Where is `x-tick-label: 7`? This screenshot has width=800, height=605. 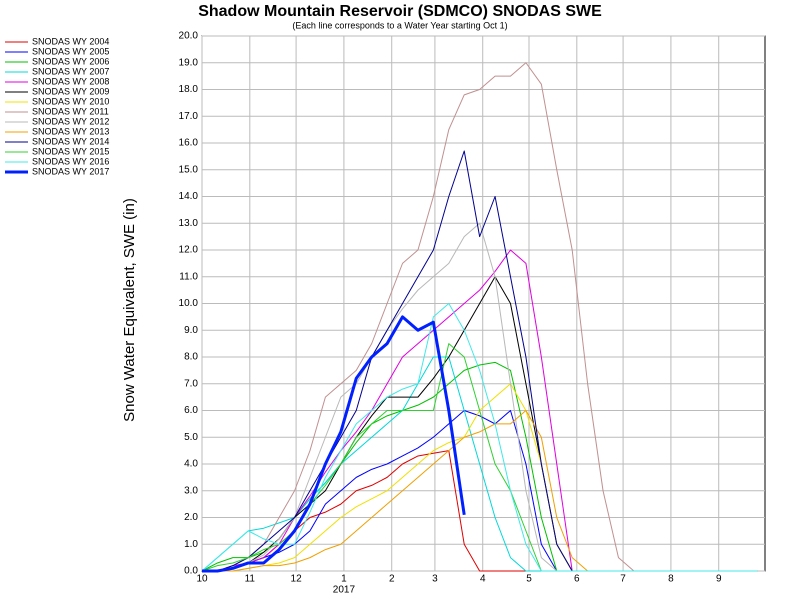
x-tick-label: 7 is located at coordinates (623, 579).